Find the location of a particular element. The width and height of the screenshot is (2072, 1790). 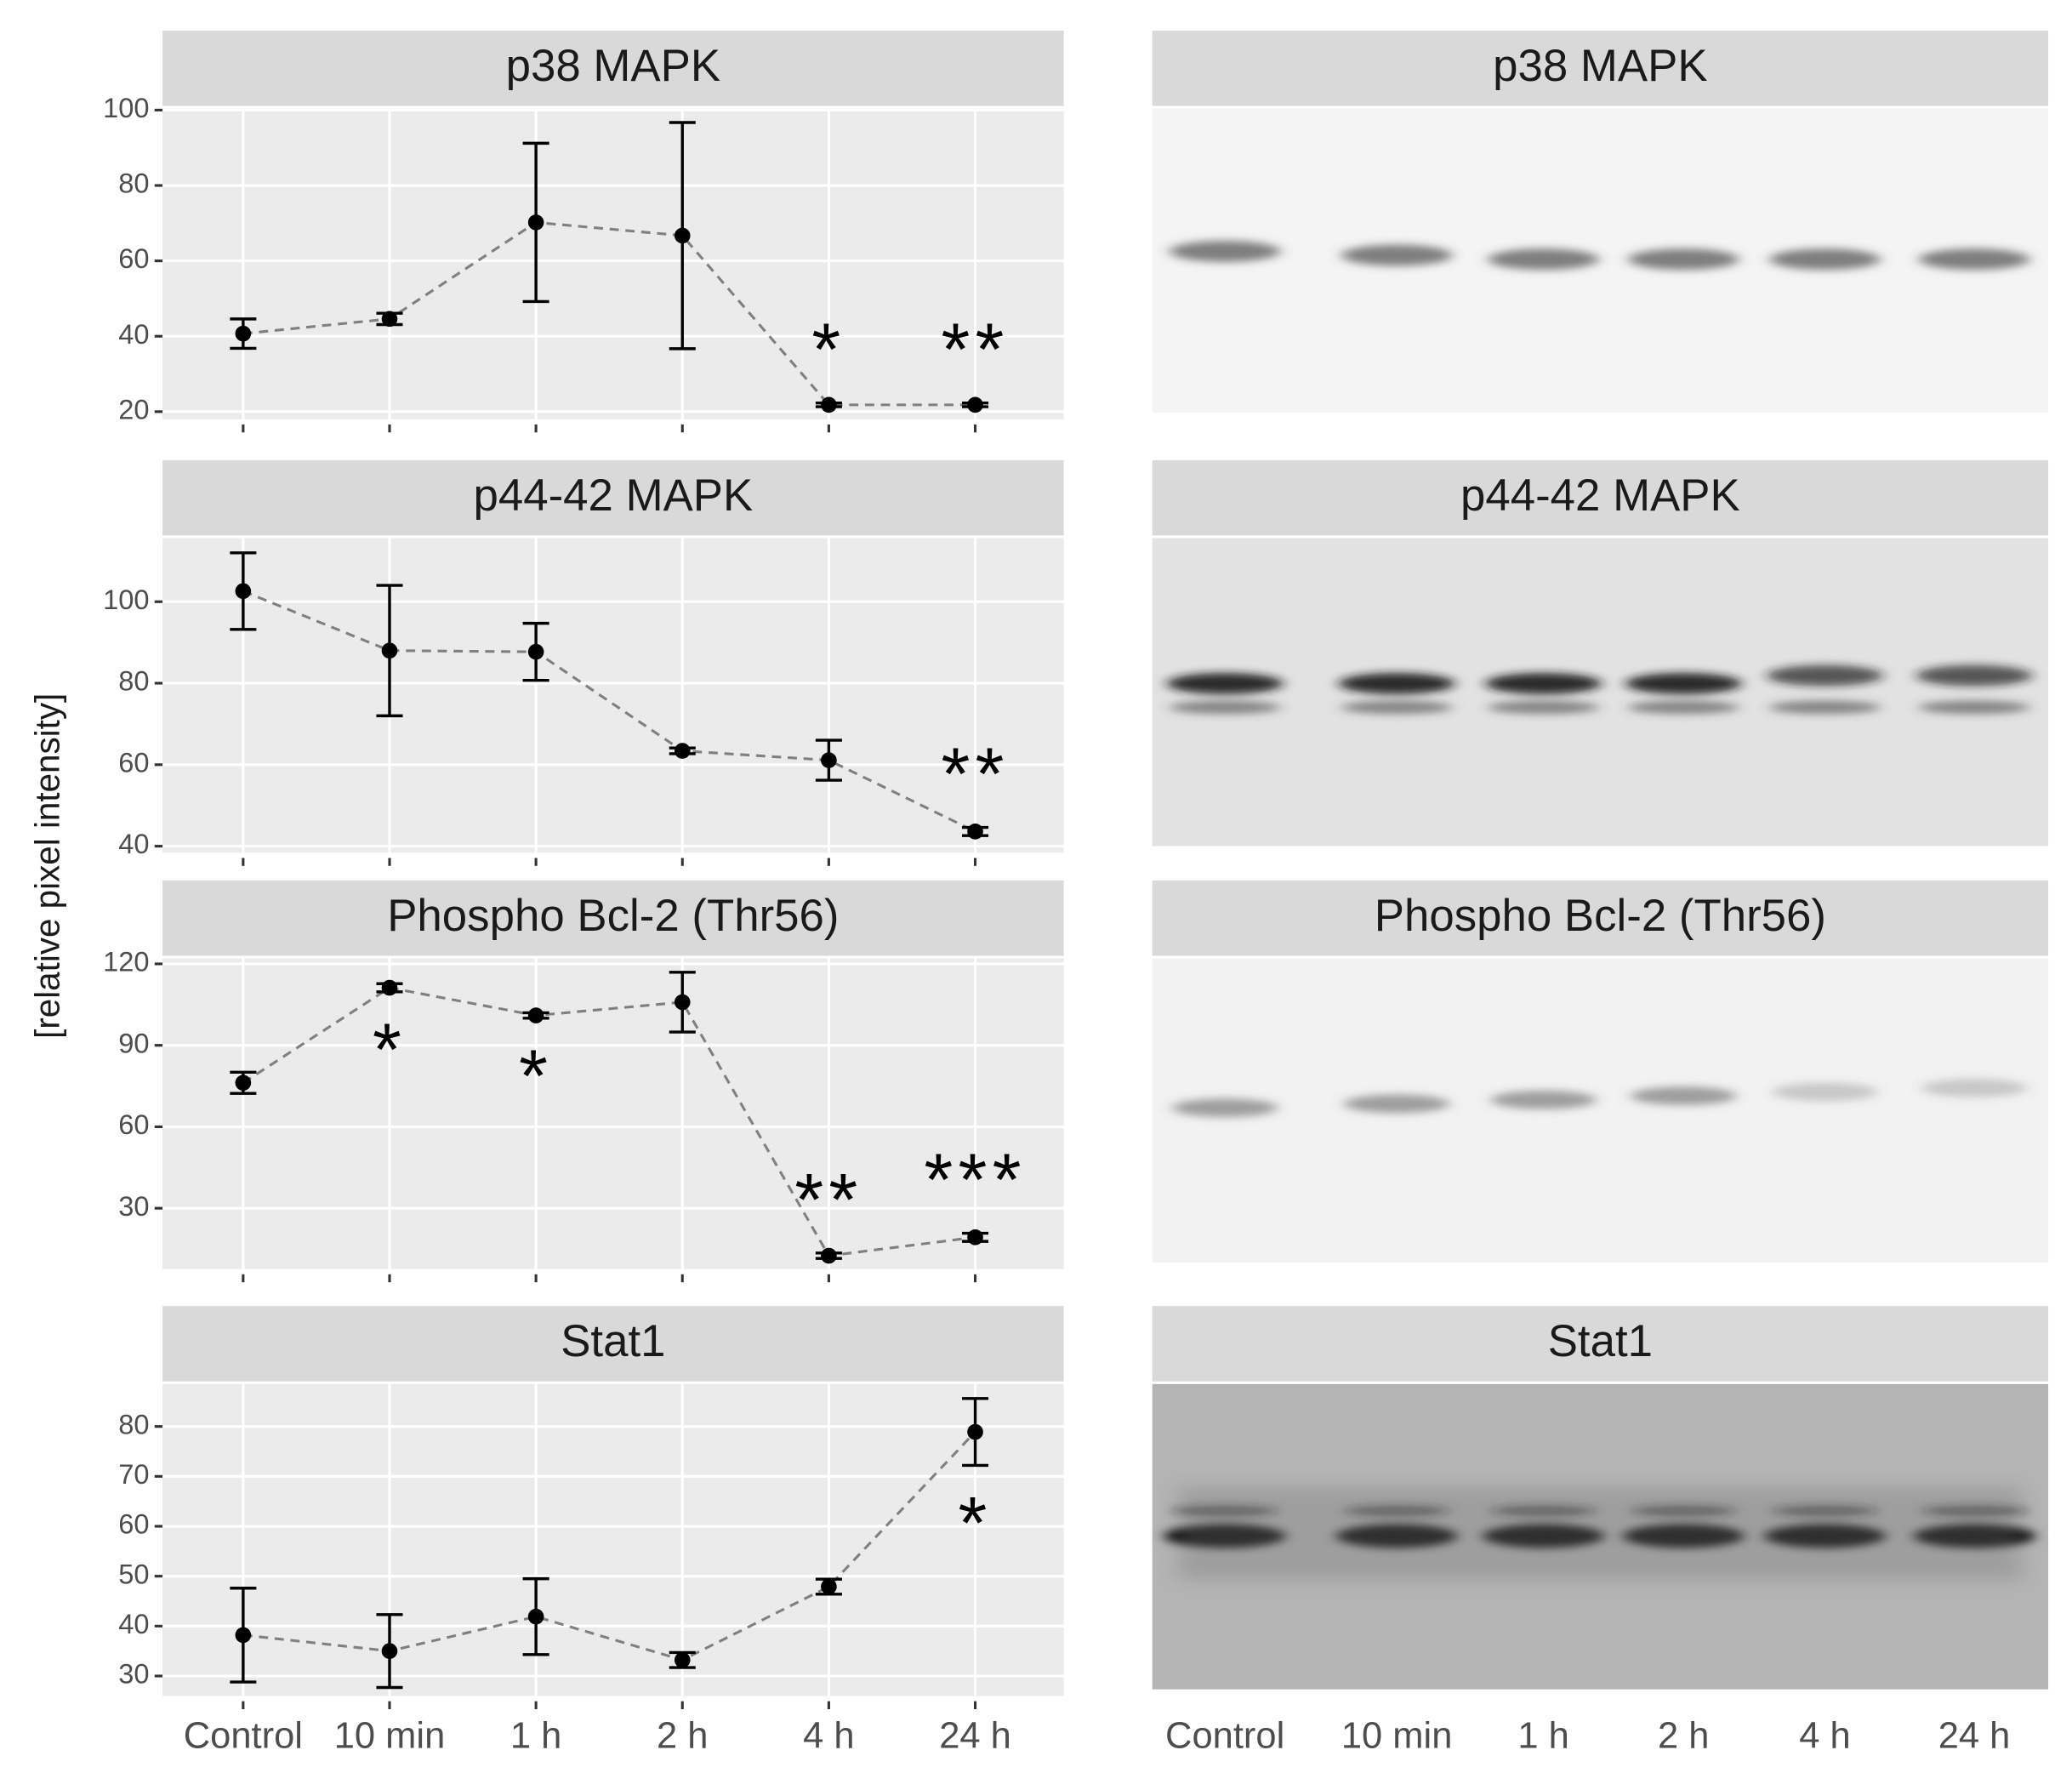

x-tick-label: 1 h is located at coordinates (535, 1737).